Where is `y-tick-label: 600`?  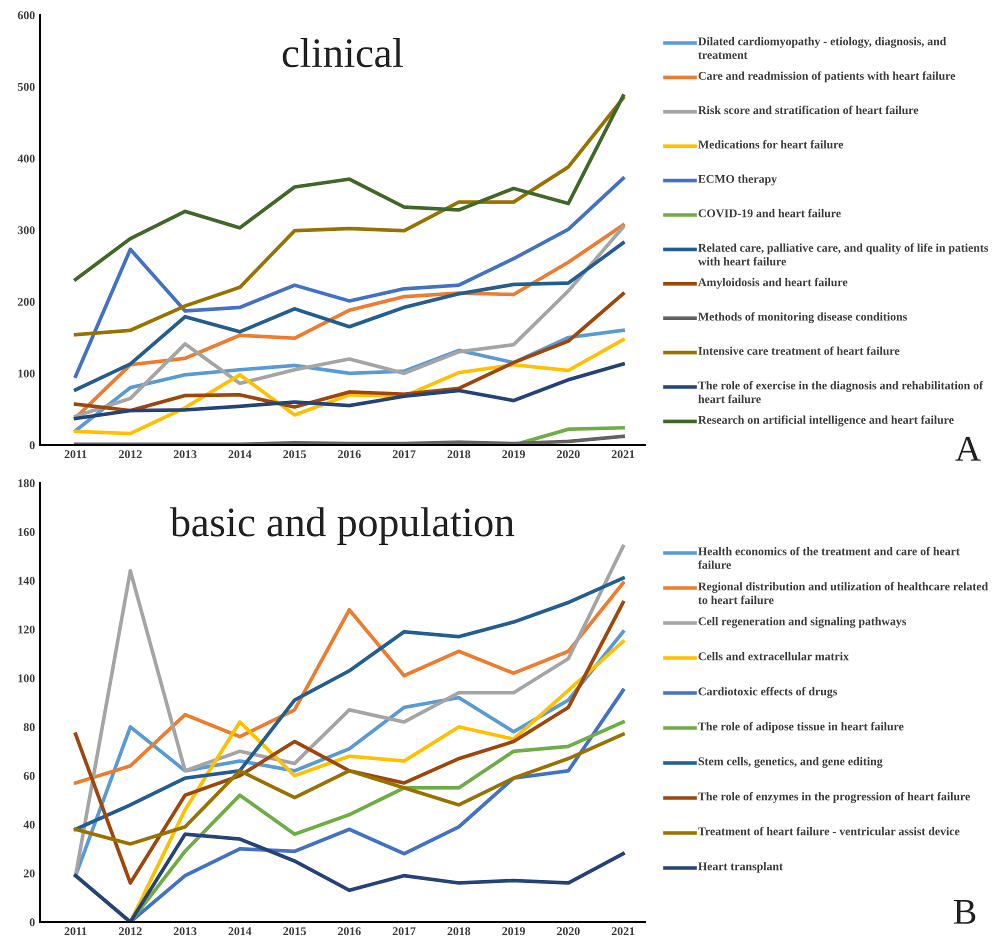
y-tick-label: 600 is located at coordinates (26, 15).